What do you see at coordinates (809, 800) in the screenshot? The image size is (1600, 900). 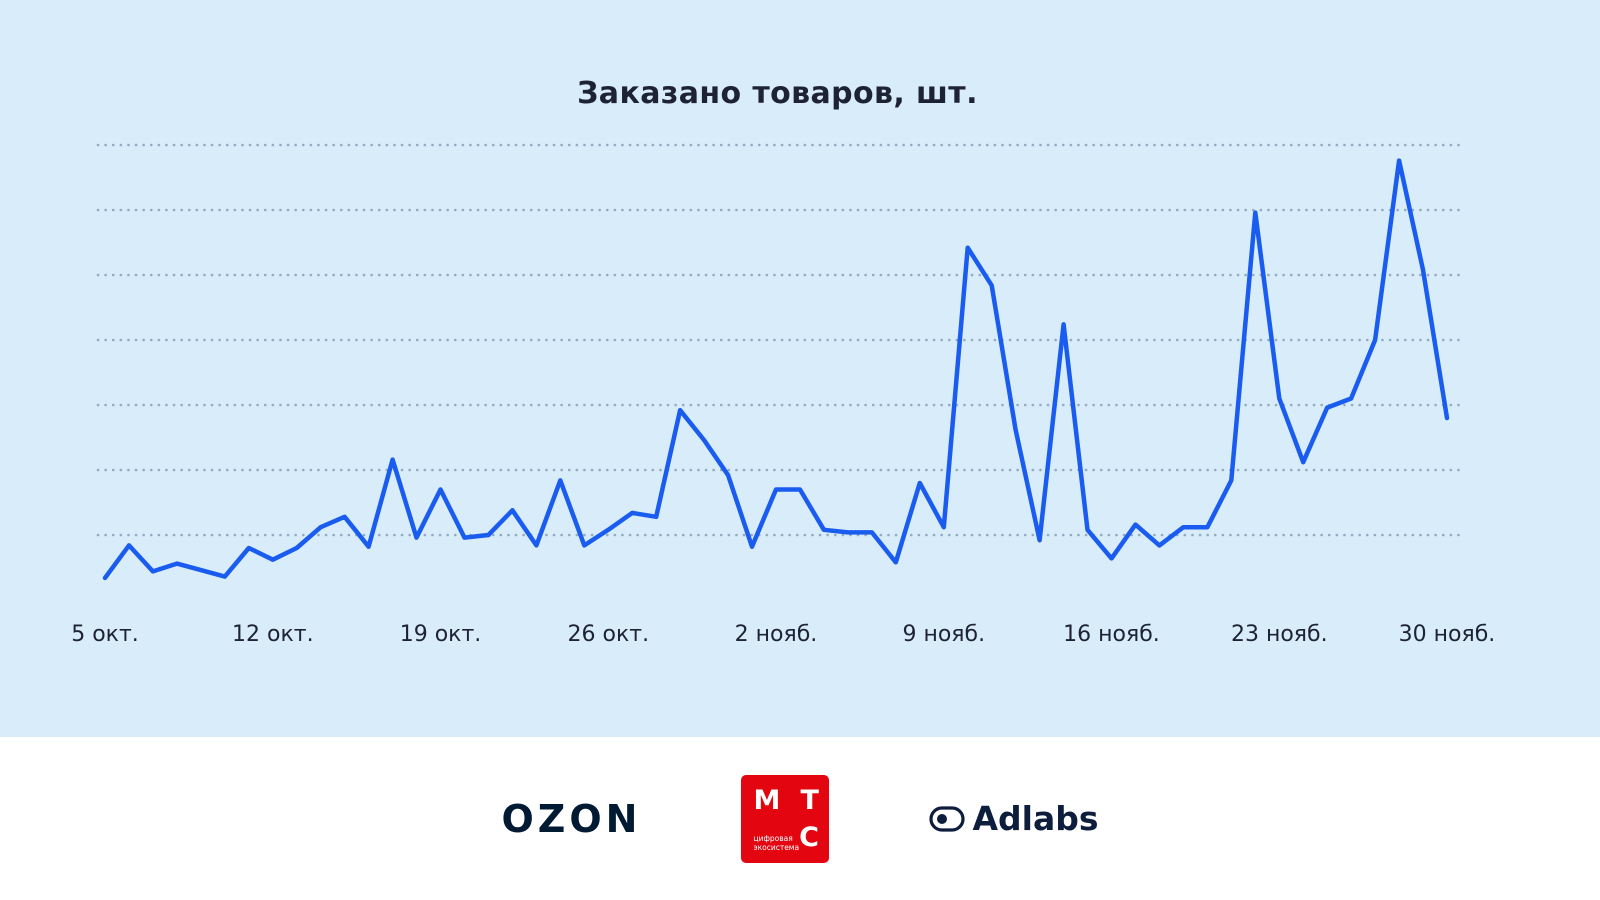 I see `mts-letter-t: Т` at bounding box center [809, 800].